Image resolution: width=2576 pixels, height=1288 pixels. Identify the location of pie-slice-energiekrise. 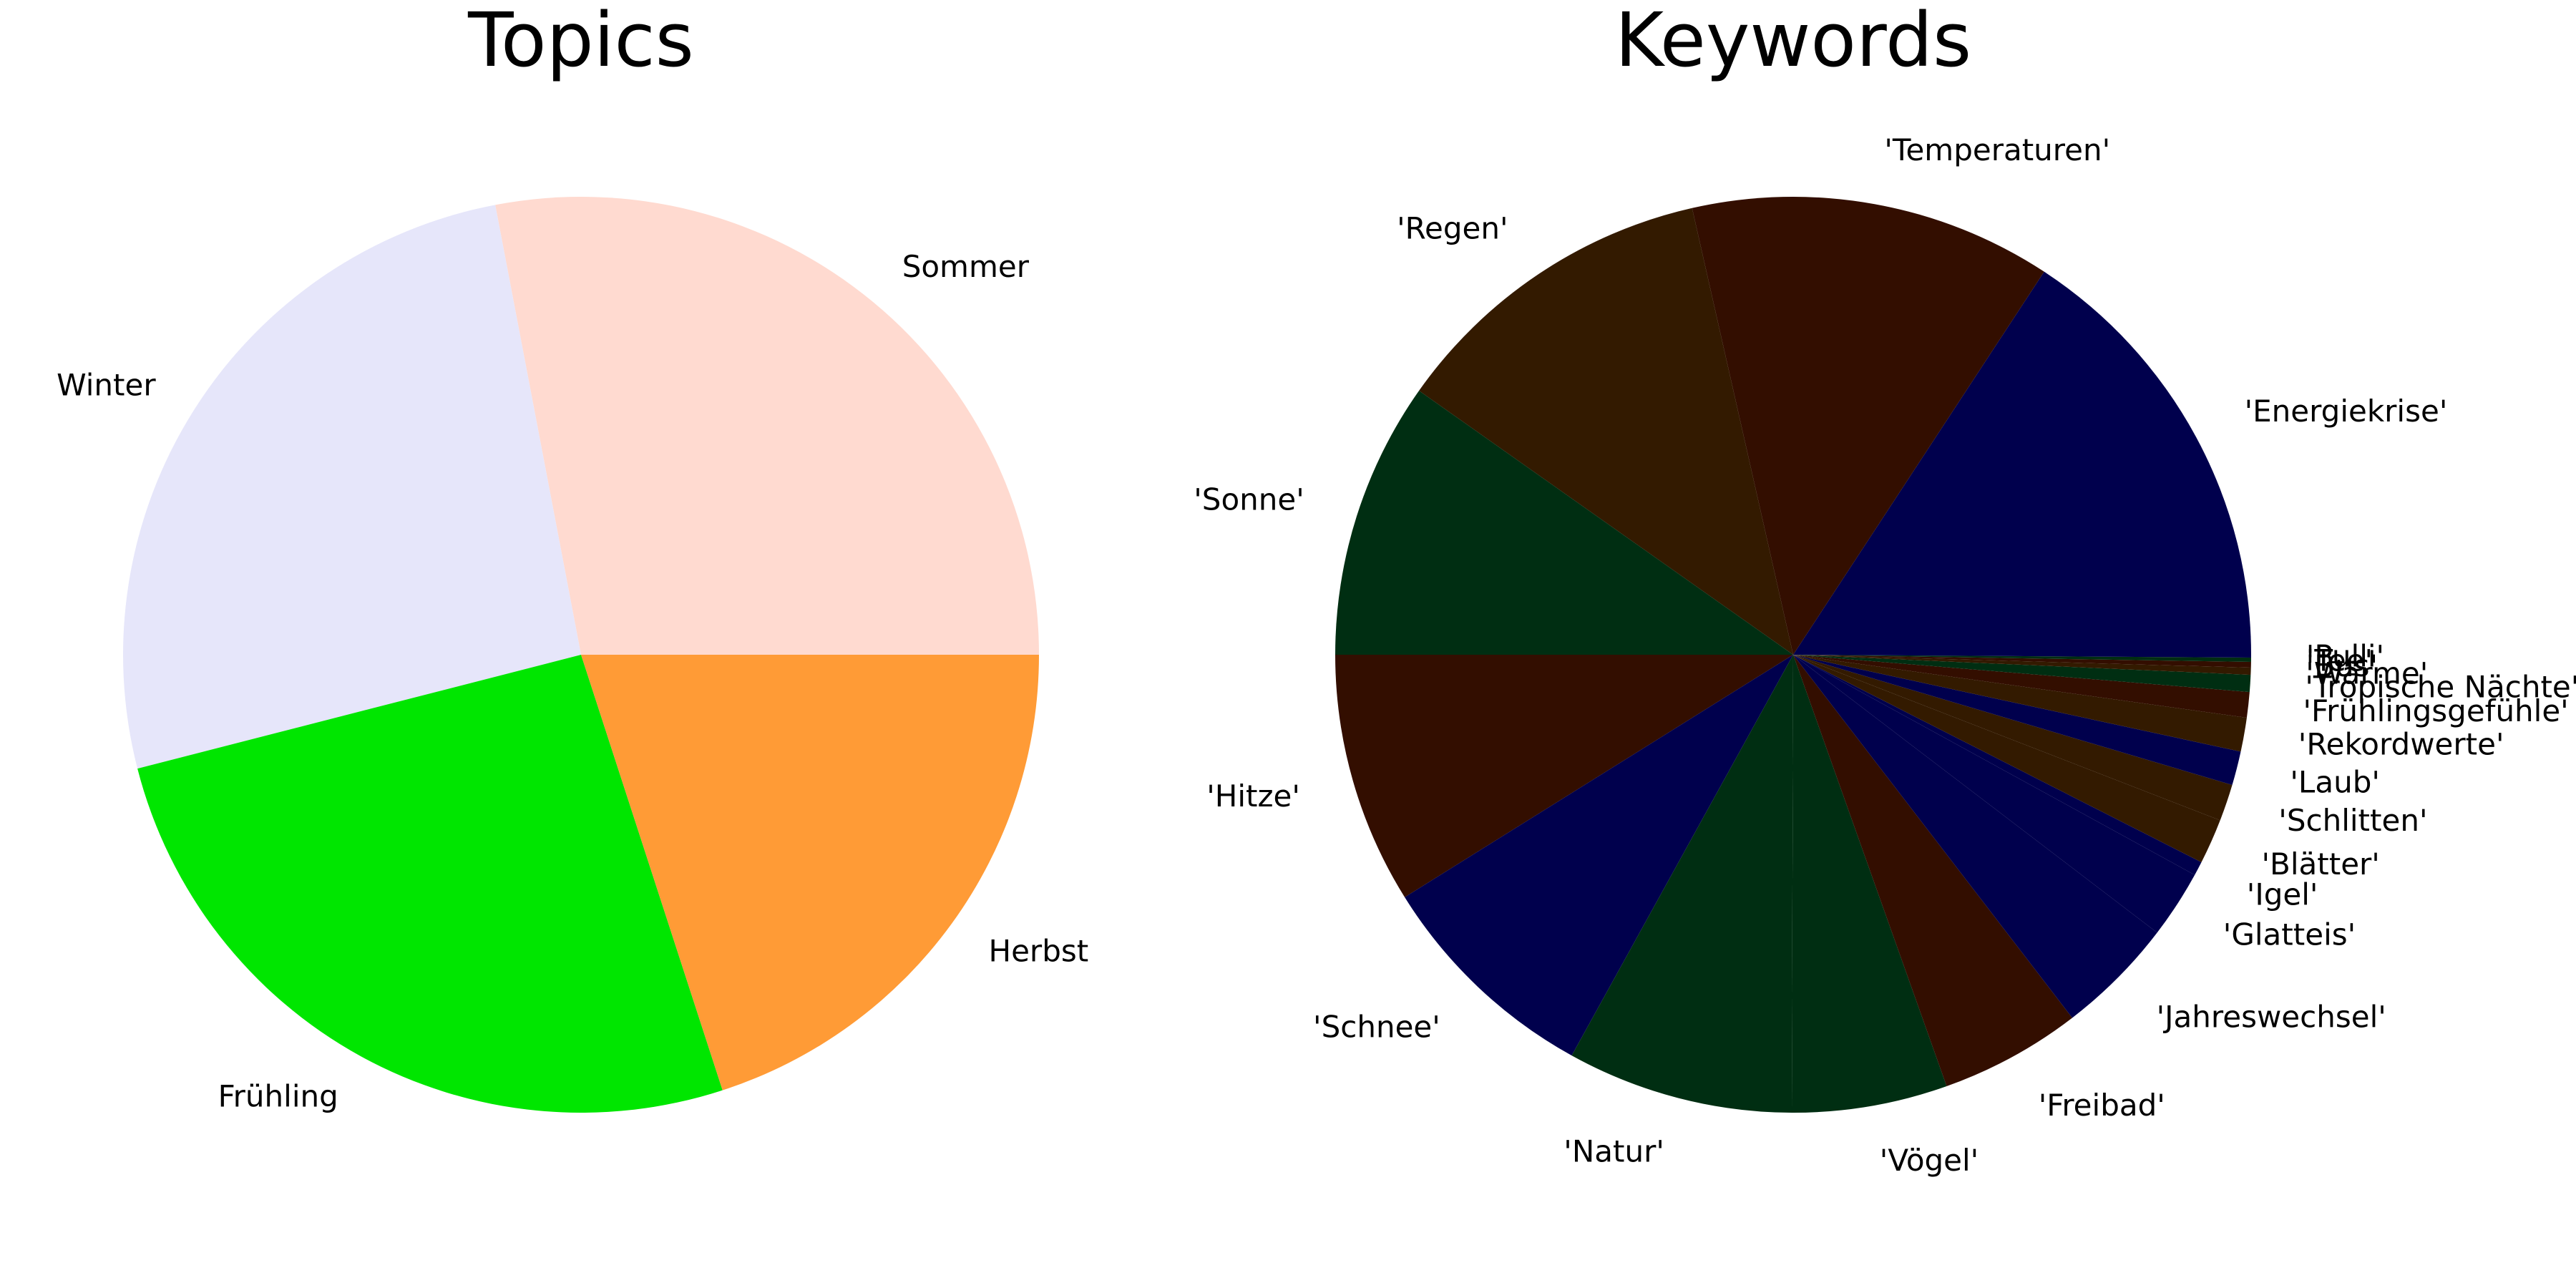
(2022, 463).